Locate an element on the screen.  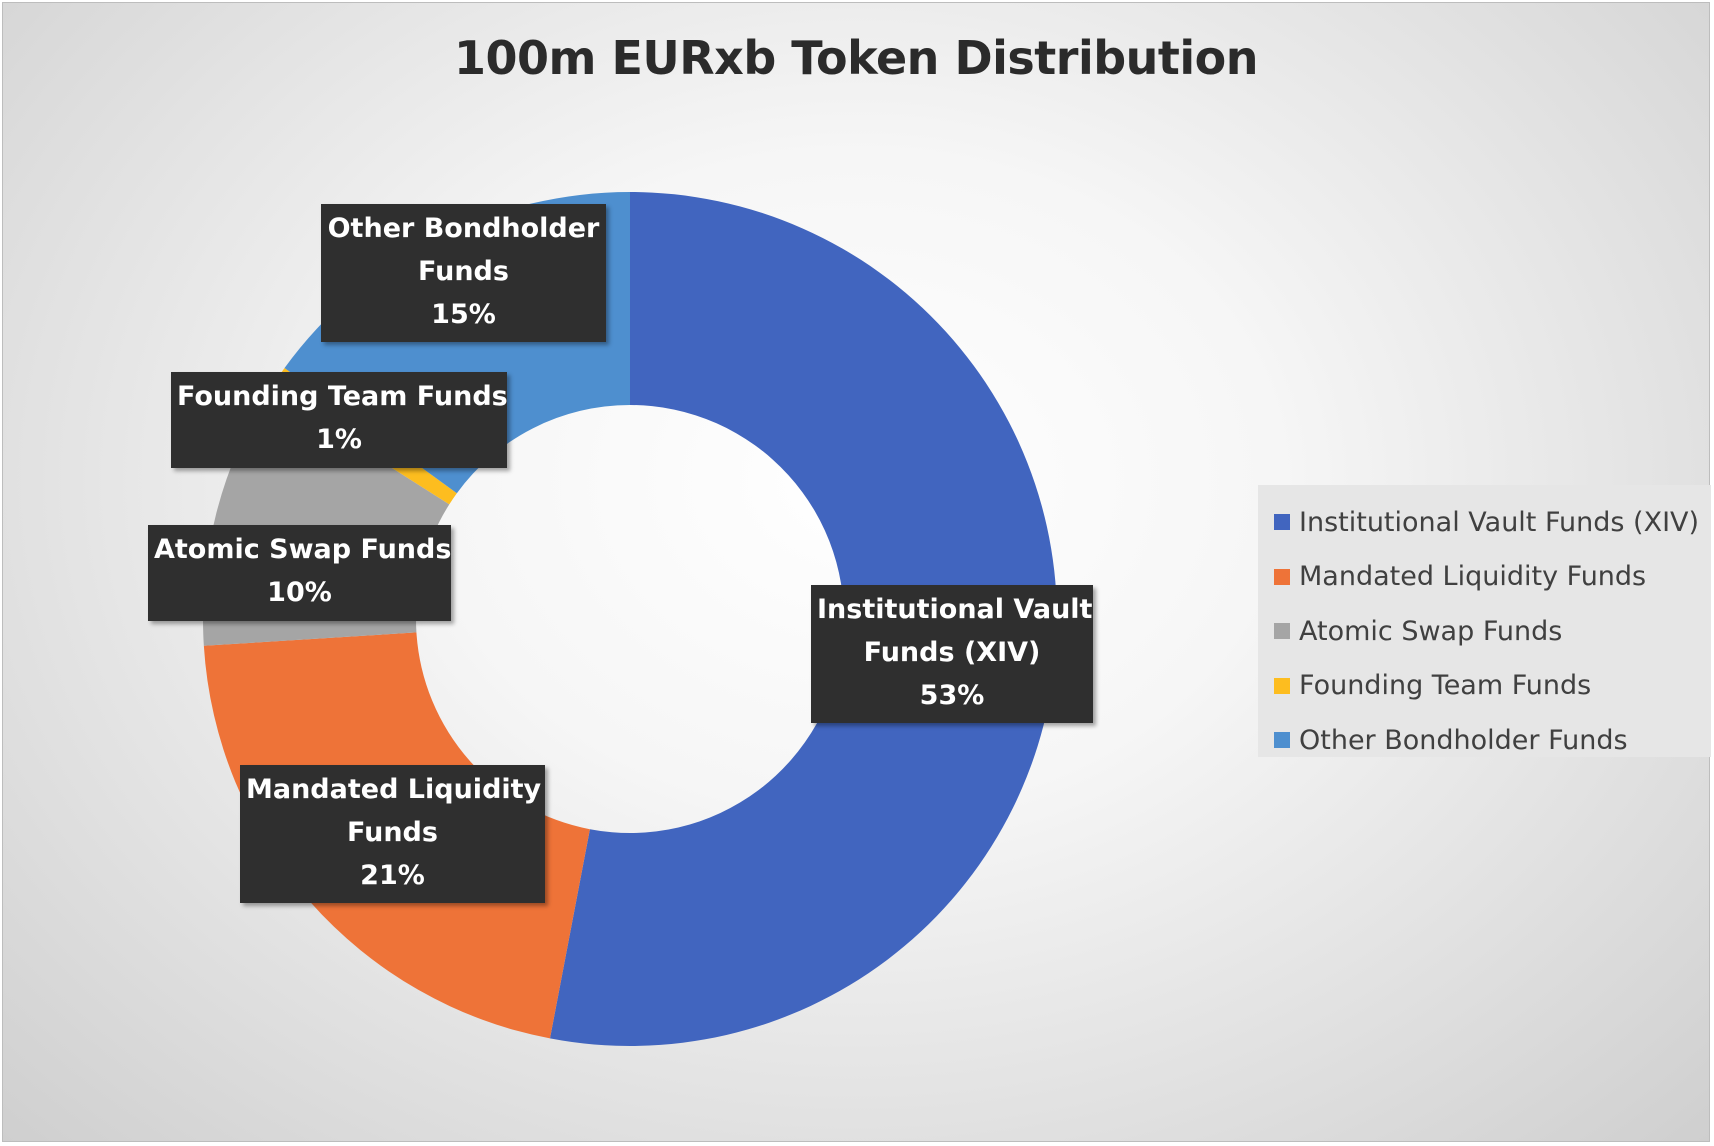
data-label-text: Mandated Liquidity is located at coordinates (394, 789).